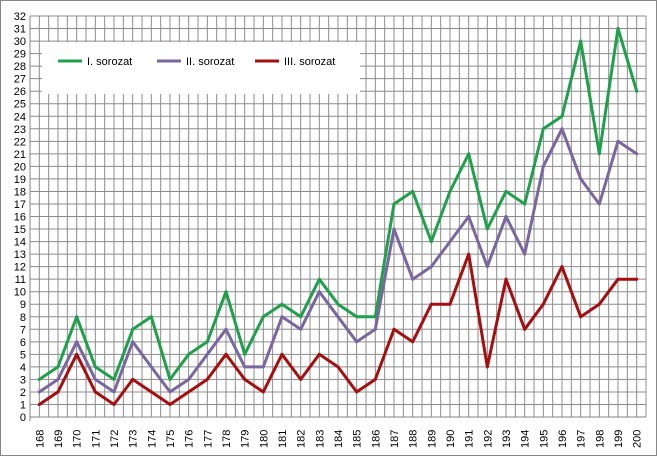 This screenshot has height=456, width=657. I want to click on y-tick-label: 29, so click(20, 55).